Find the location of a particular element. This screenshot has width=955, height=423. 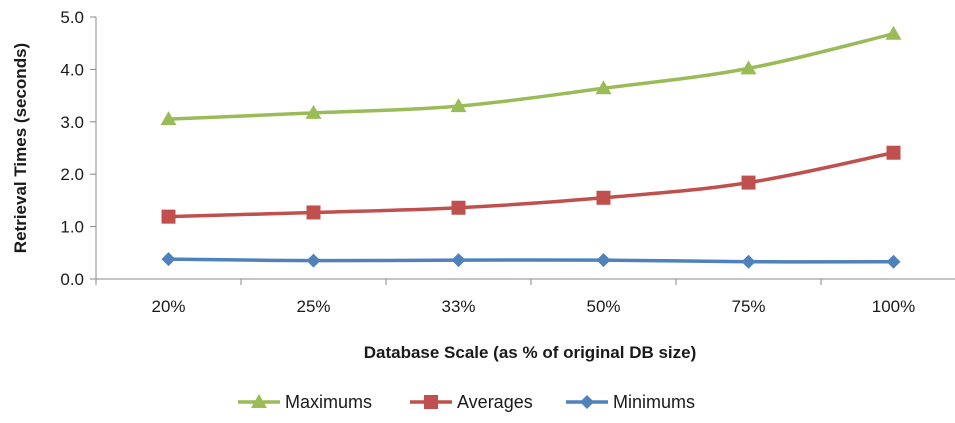

y-tick-label: 2.0 is located at coordinates (72, 174).